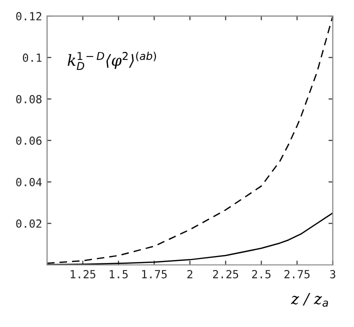 This screenshot has width=354, height=327. What do you see at coordinates (154, 274) in the screenshot?
I see `x-tick-label: 1.75` at bounding box center [154, 274].